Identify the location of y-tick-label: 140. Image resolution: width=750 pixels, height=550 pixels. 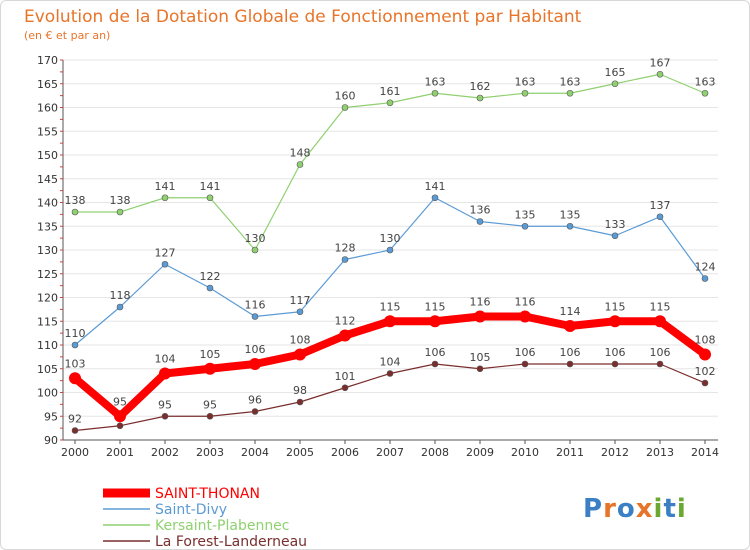
(47, 203).